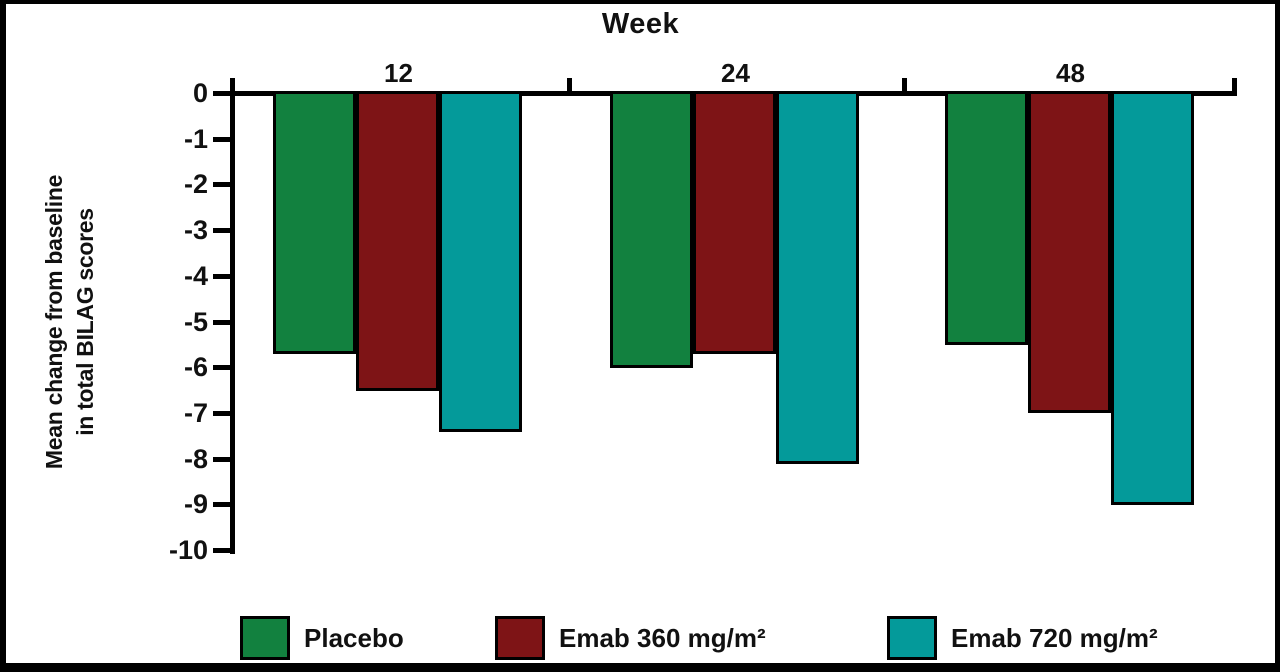 The width and height of the screenshot is (1280, 672). Describe the element at coordinates (85, 322) in the screenshot. I see `y-axis-title-line2: in total BILAG scores` at that location.